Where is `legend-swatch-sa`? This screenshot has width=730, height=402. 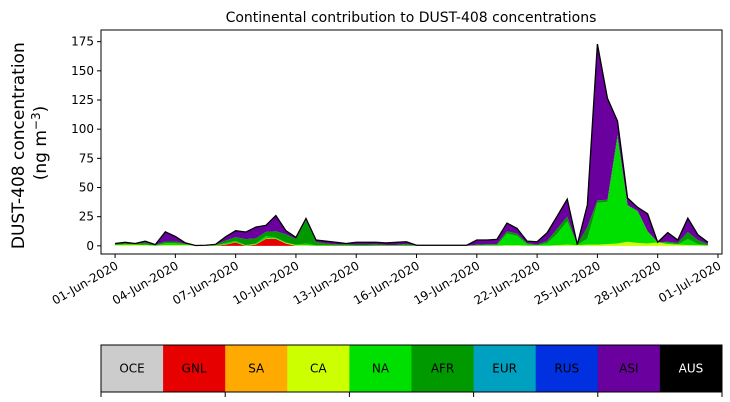 legend-swatch-sa is located at coordinates (256, 368).